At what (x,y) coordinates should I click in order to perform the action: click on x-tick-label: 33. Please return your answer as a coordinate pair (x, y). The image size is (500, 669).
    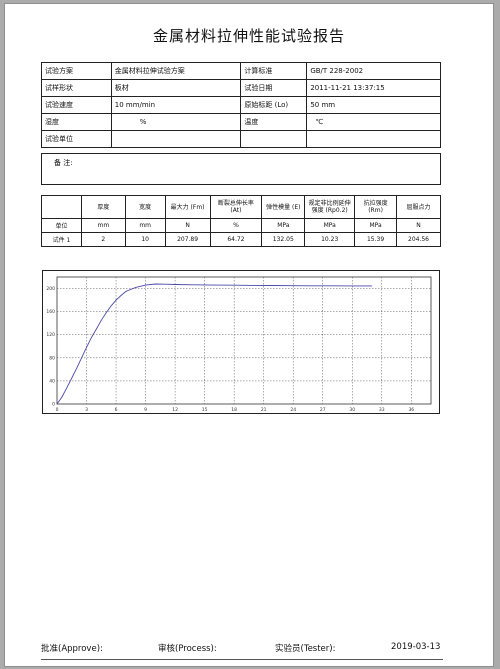
    Looking at the image, I should click on (382, 410).